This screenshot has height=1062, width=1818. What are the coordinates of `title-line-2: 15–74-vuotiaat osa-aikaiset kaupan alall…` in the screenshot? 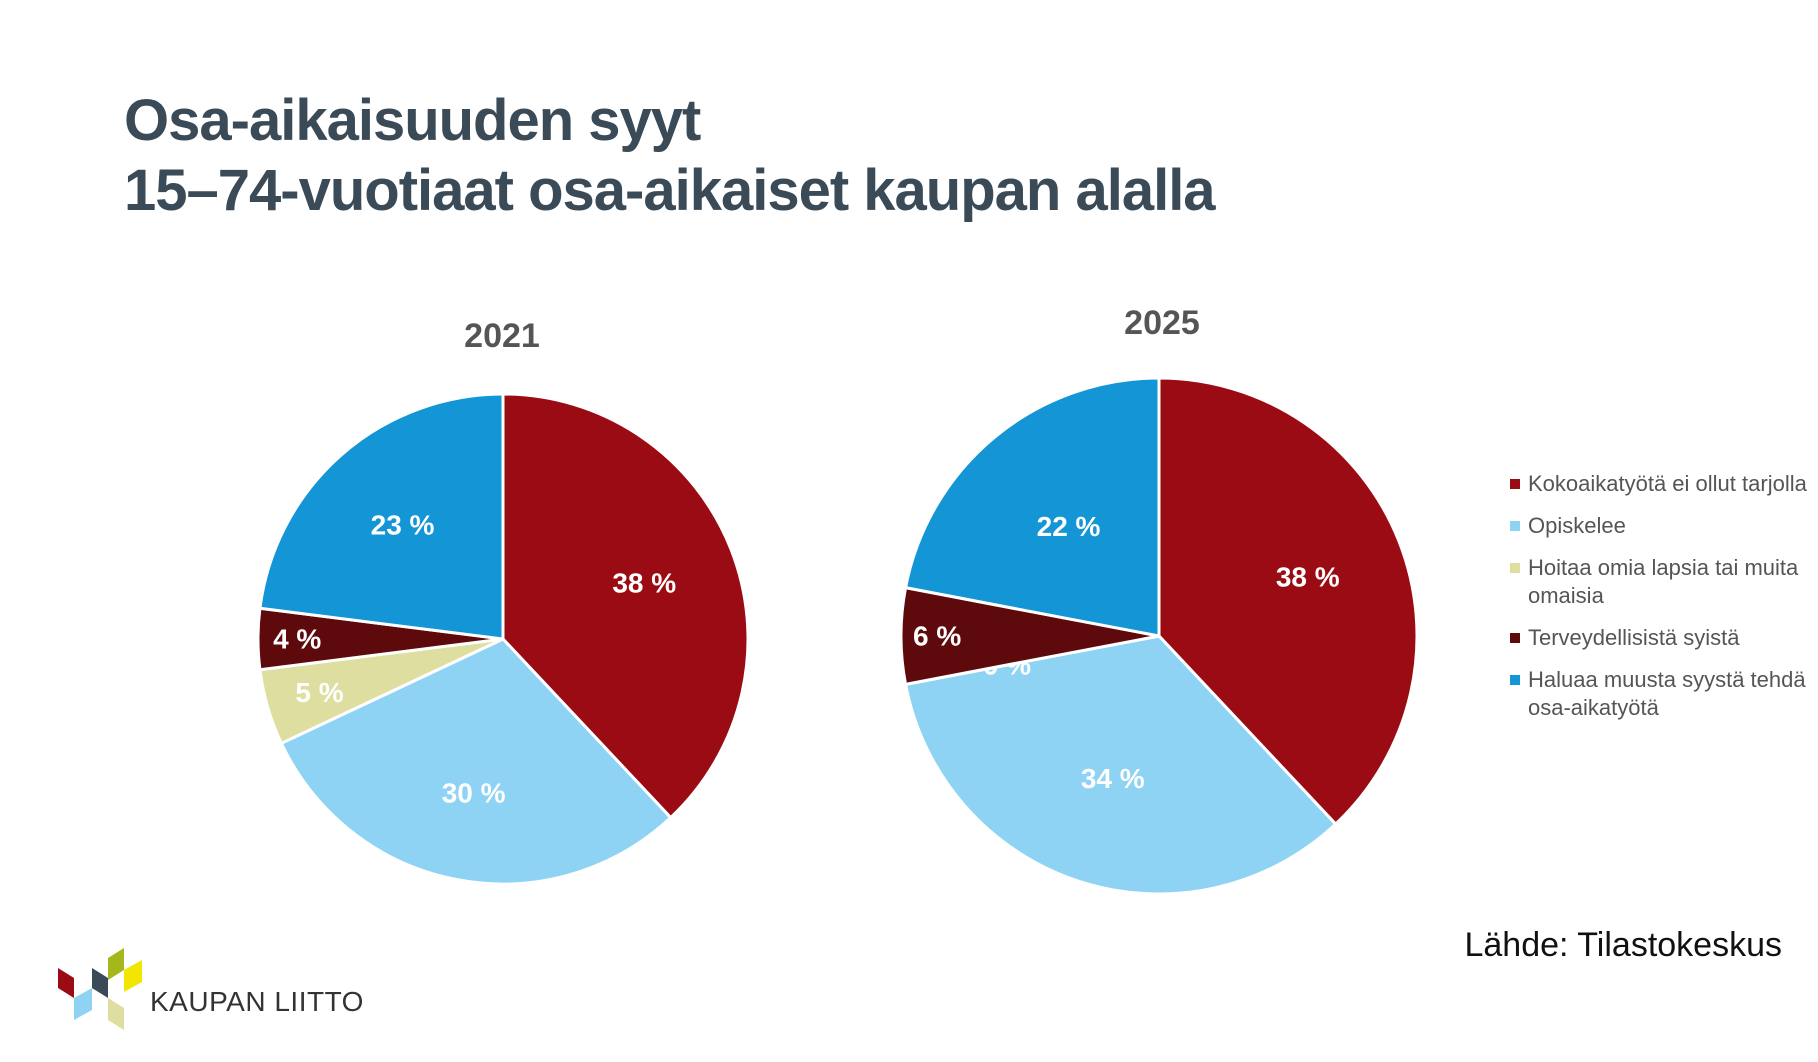 It's located at (670, 190).